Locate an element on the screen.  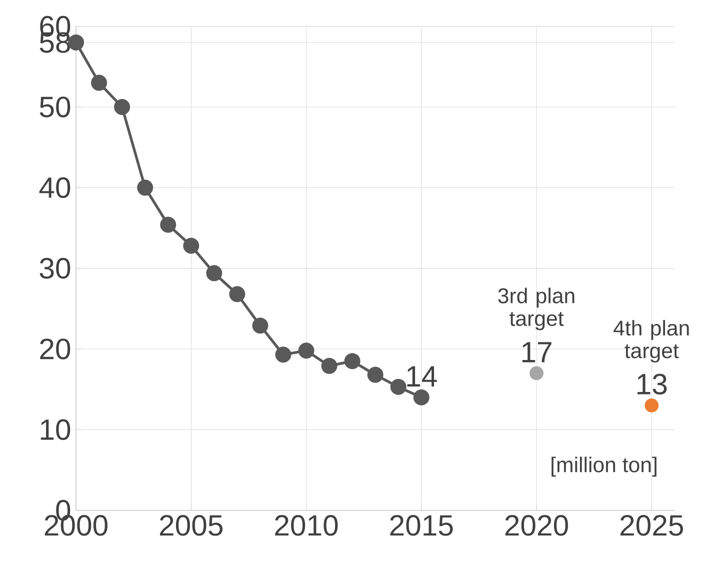
x-tick-label: 2015 is located at coordinates (421, 525).